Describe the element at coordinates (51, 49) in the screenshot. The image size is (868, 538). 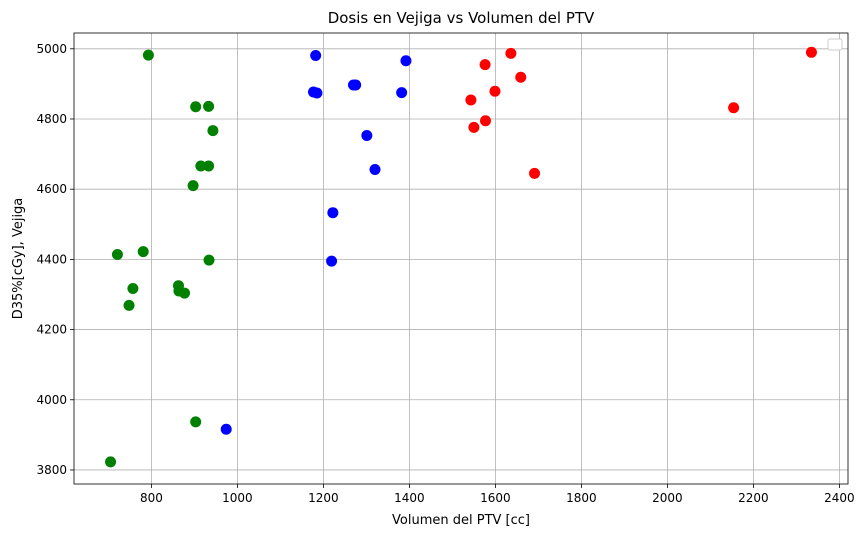
I see `y-tick-label: 5000` at that location.